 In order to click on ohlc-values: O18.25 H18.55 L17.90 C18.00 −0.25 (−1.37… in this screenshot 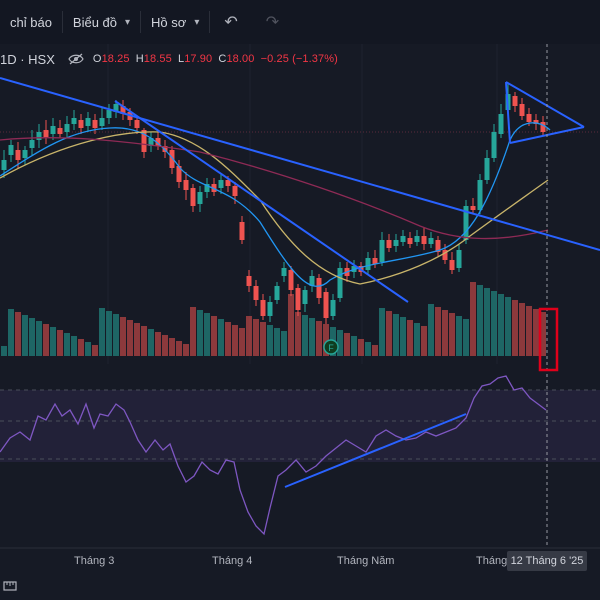, I will do `click(217, 59)`.